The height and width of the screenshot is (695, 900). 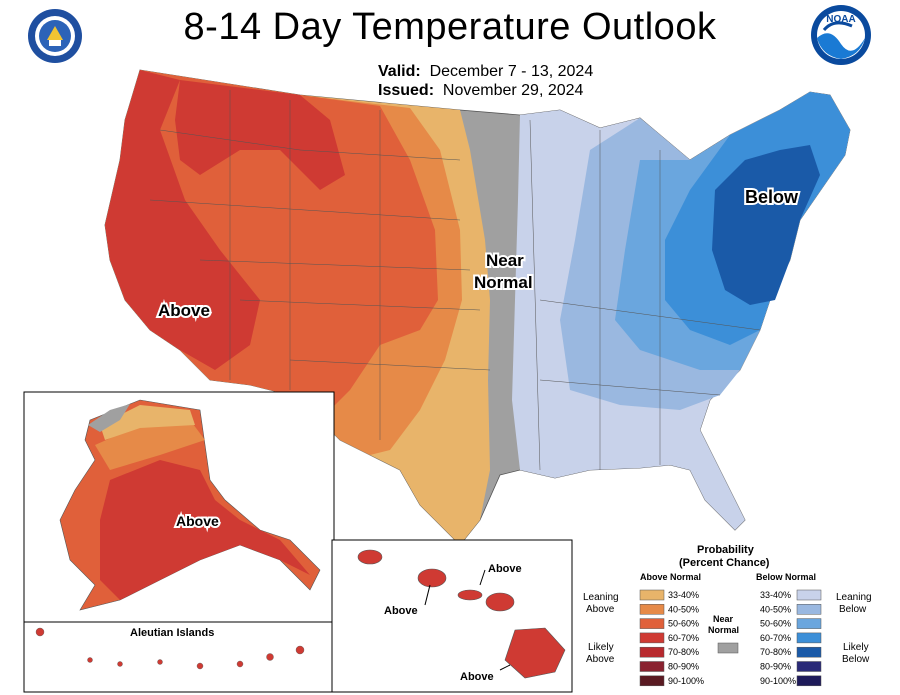 What do you see at coordinates (683, 652) in the screenshot?
I see `legend-above-range: 70-80%` at bounding box center [683, 652].